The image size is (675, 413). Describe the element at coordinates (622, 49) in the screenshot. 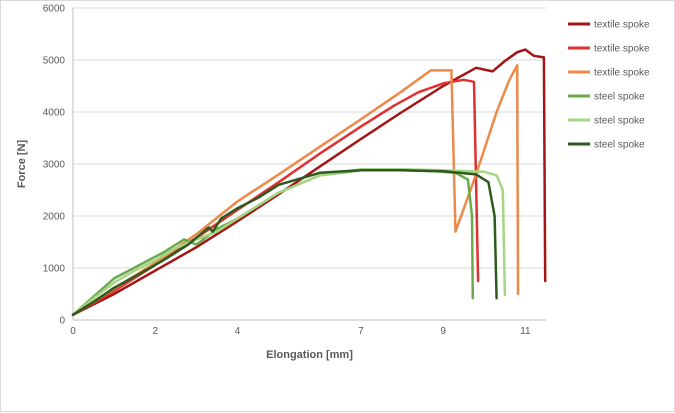

I see `legend-label-2: textile spoke` at that location.